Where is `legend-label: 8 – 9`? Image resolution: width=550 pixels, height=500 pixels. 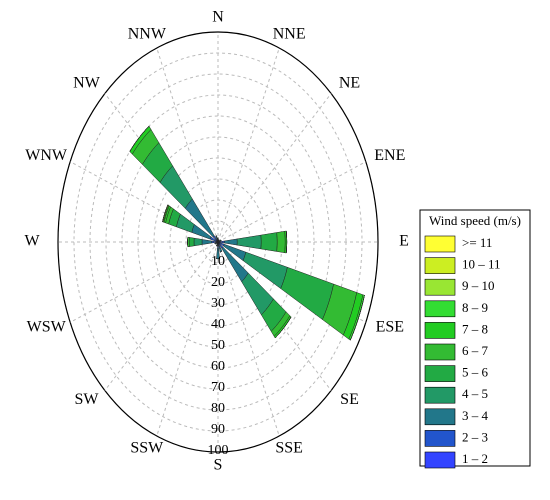 legend-label: 8 – 9 is located at coordinates (475, 307).